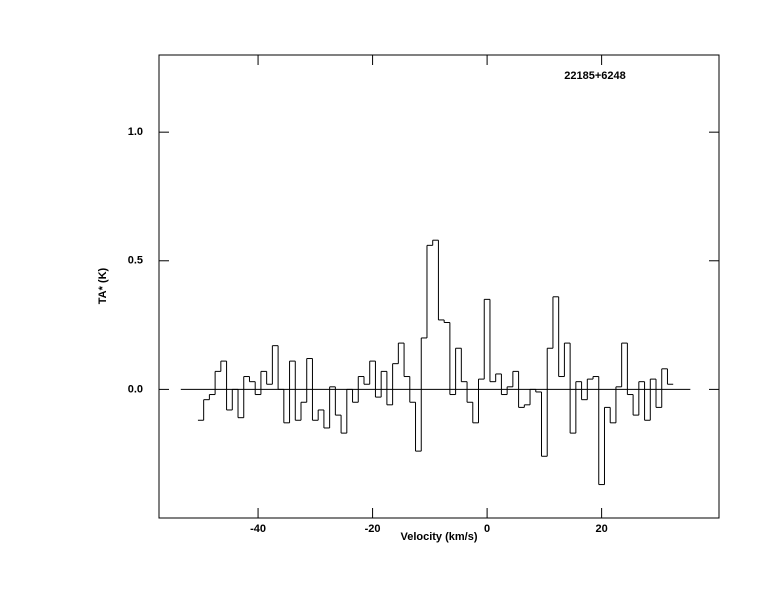 This screenshot has height=612, width=774. Describe the element at coordinates (373, 529) in the screenshot. I see `x-tick-label: -20` at that location.